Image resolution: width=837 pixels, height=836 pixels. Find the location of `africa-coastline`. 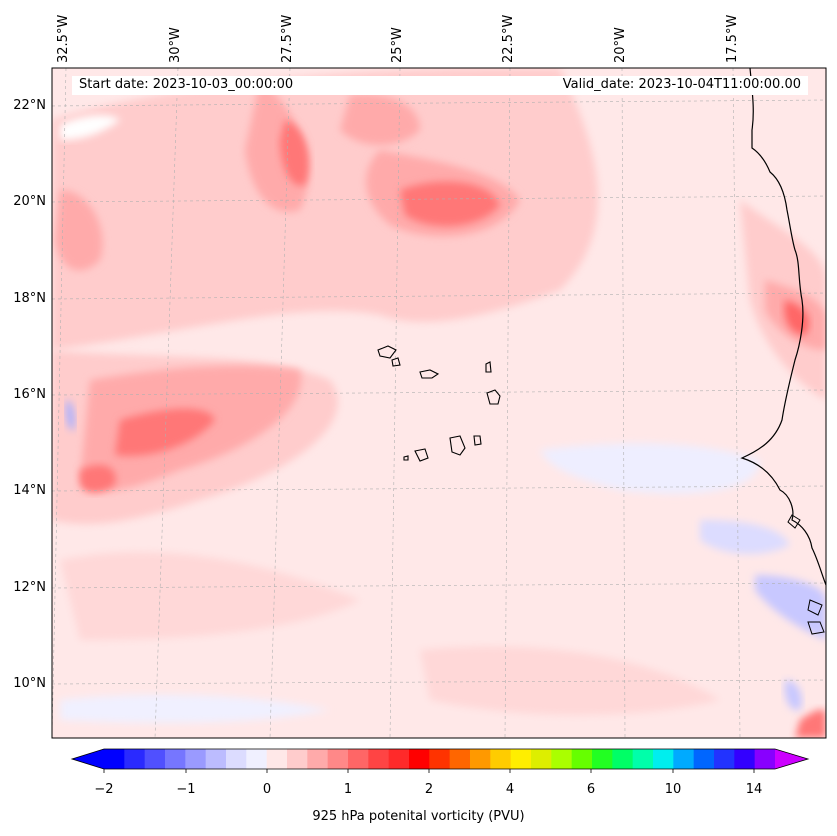

africa-coastline is located at coordinates (783, 327).